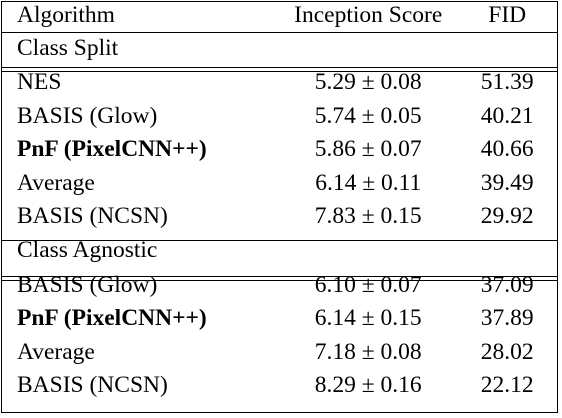  Describe the element at coordinates (507, 284) in the screenshot. I see `cell-fid: 37.09` at that location.